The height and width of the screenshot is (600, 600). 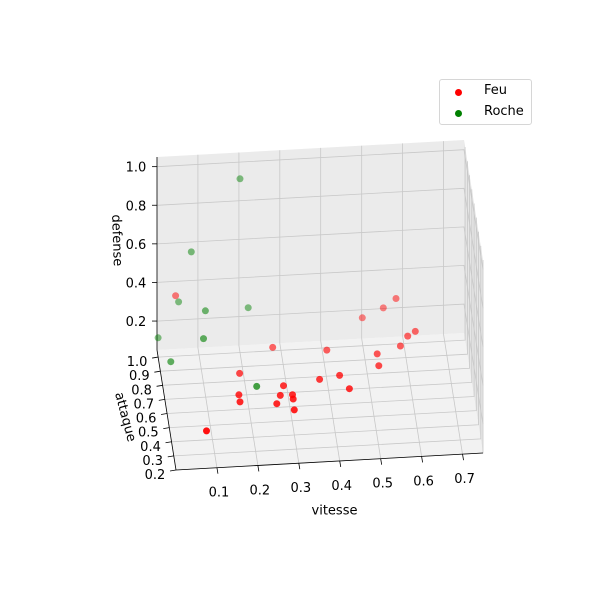 I want to click on y-tick-label: 0.2, so click(x=155, y=475).